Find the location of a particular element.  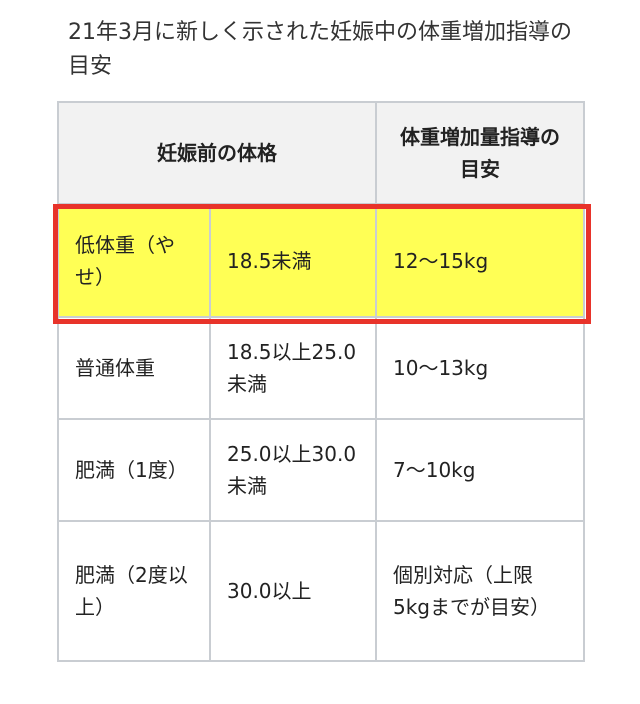

page-title: 21年3月に新しく示された妊娠中の体重増加指導の目安 is located at coordinates (320, 49).